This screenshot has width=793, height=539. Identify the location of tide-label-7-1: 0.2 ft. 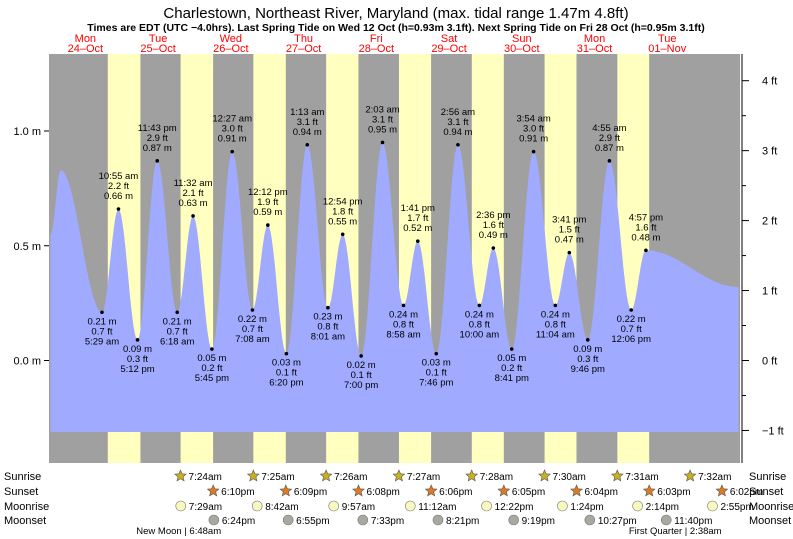
(211, 368).